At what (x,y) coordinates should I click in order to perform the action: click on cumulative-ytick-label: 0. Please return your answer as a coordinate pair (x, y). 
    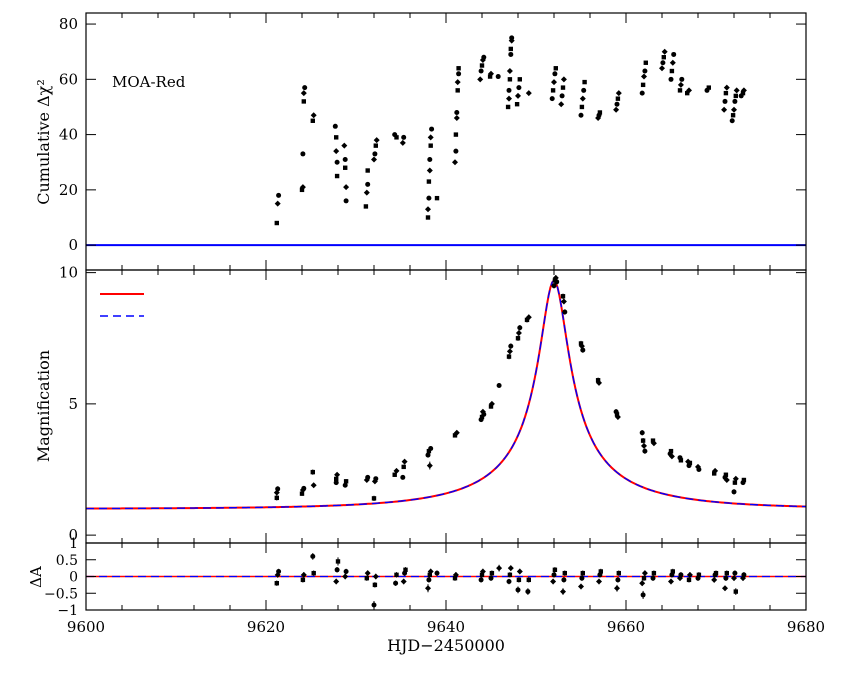
    Looking at the image, I should click on (73, 245).